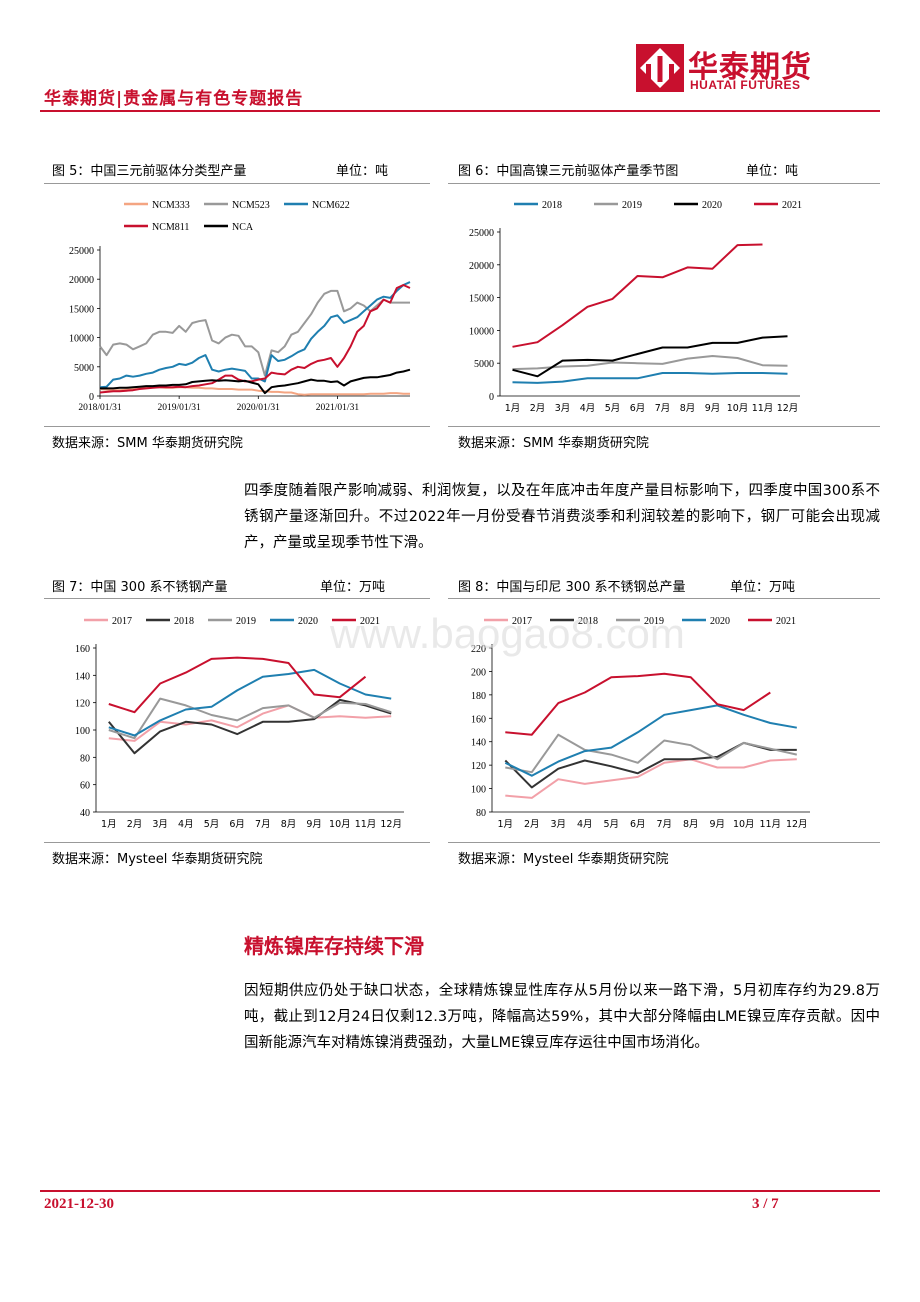  Describe the element at coordinates (251, 205) in the screenshot. I see `legend-label-NCM523: NCM523` at that location.